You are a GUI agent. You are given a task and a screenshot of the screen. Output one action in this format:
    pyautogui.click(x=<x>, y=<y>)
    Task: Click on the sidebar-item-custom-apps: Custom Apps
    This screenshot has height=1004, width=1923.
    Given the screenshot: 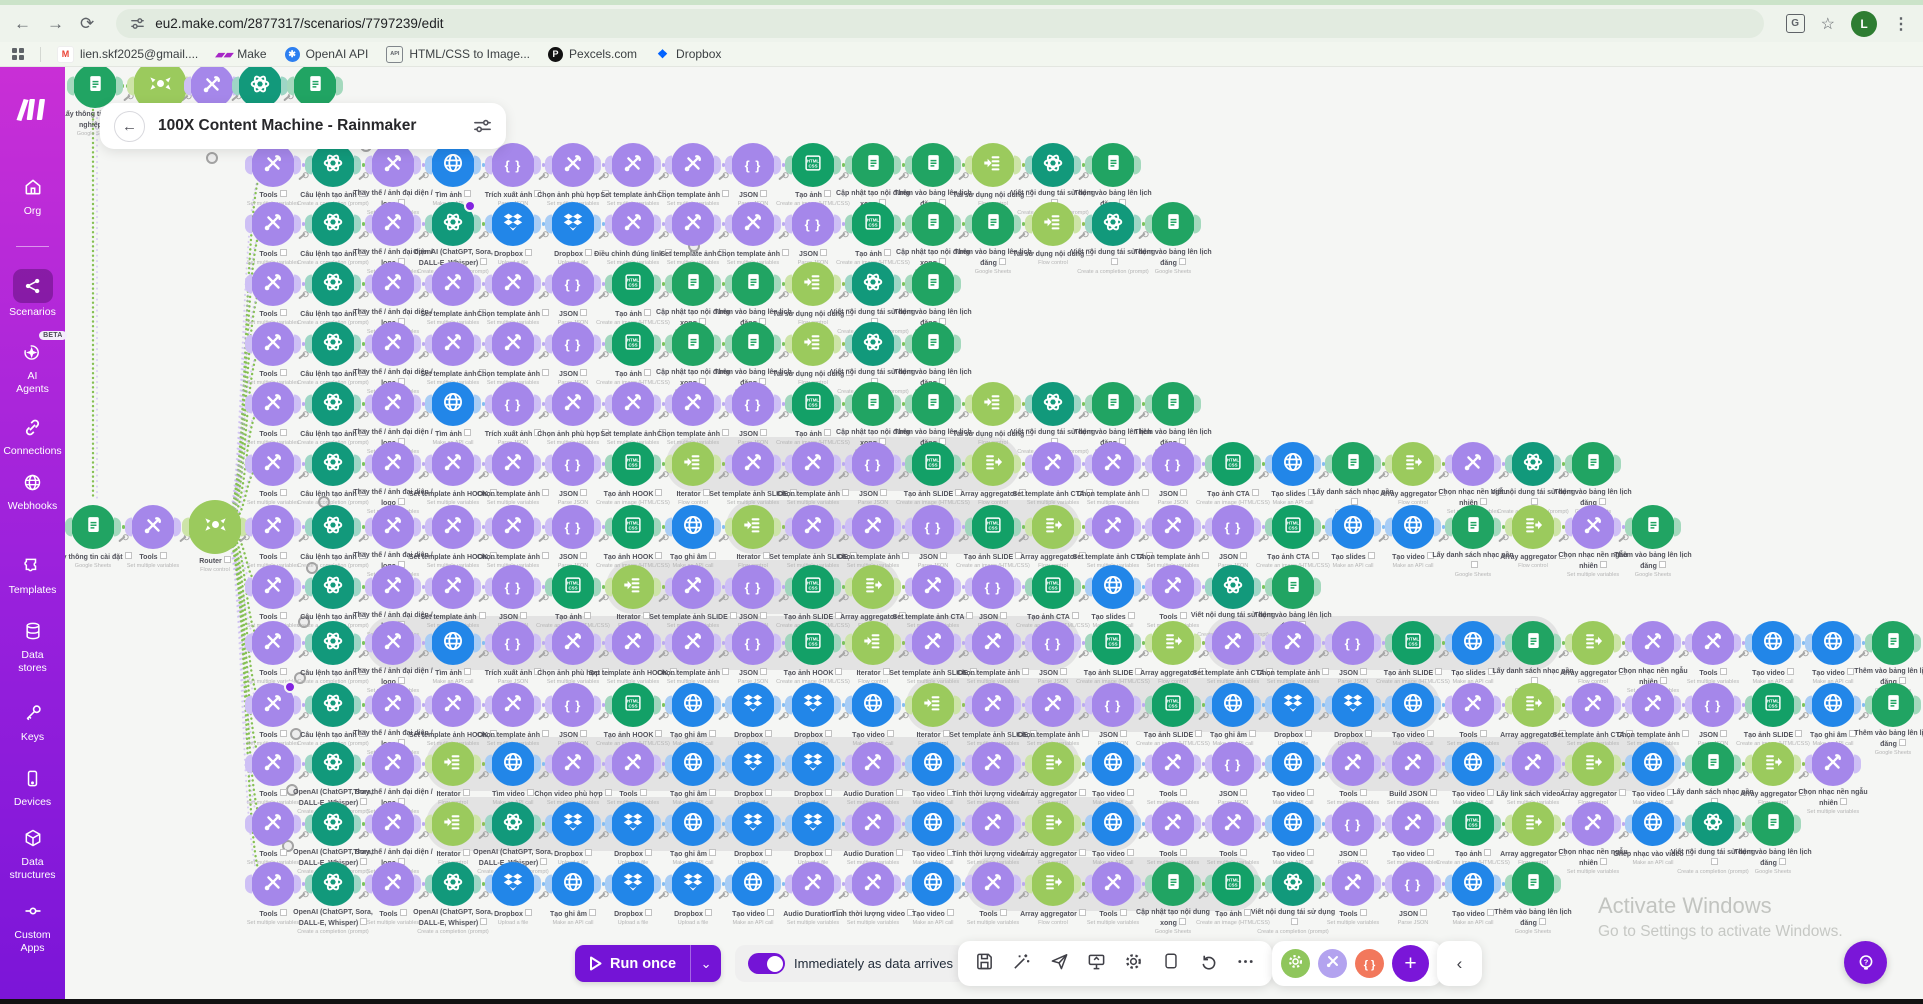 What is the action you would take?
    pyautogui.click(x=32, y=925)
    